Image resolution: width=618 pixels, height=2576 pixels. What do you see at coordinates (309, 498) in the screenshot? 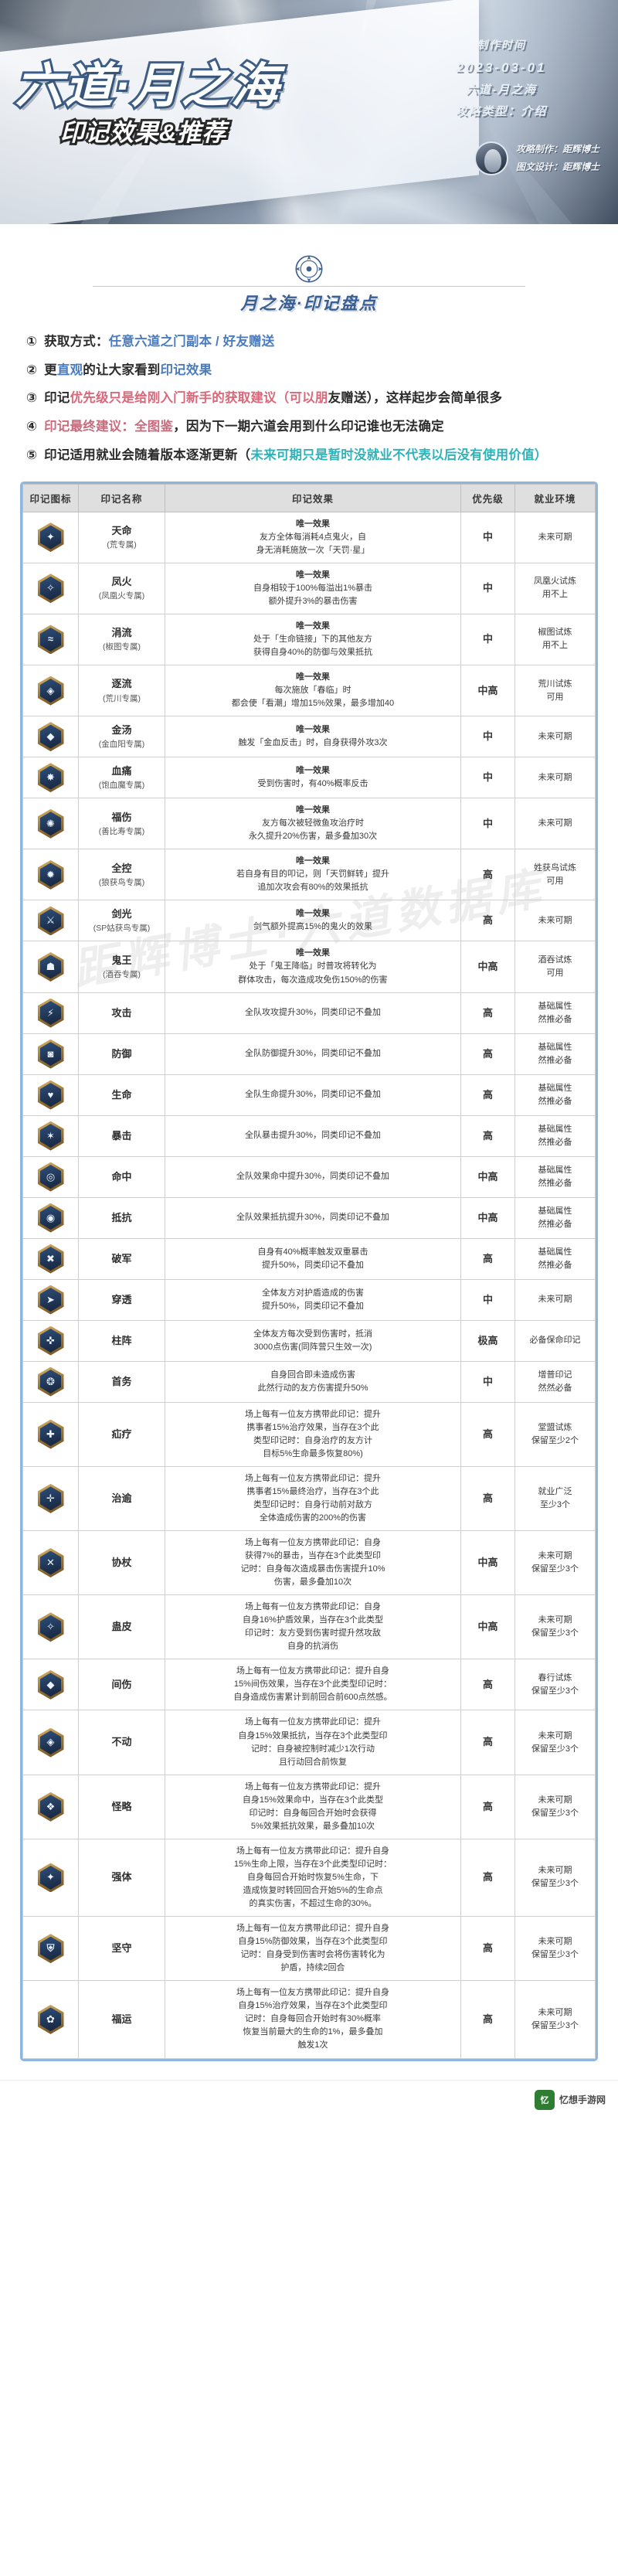
I see `table-header-row: 印记图标 印记名称 印记效果 优先级 就业环境` at bounding box center [309, 498].